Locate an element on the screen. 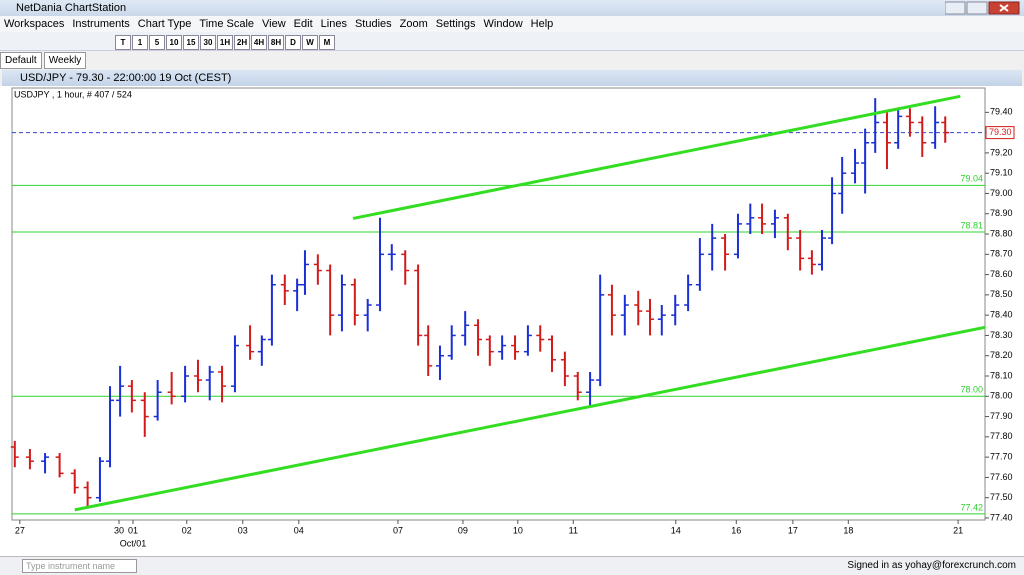 The width and height of the screenshot is (1024, 575). menu-item: Window is located at coordinates (503, 24).